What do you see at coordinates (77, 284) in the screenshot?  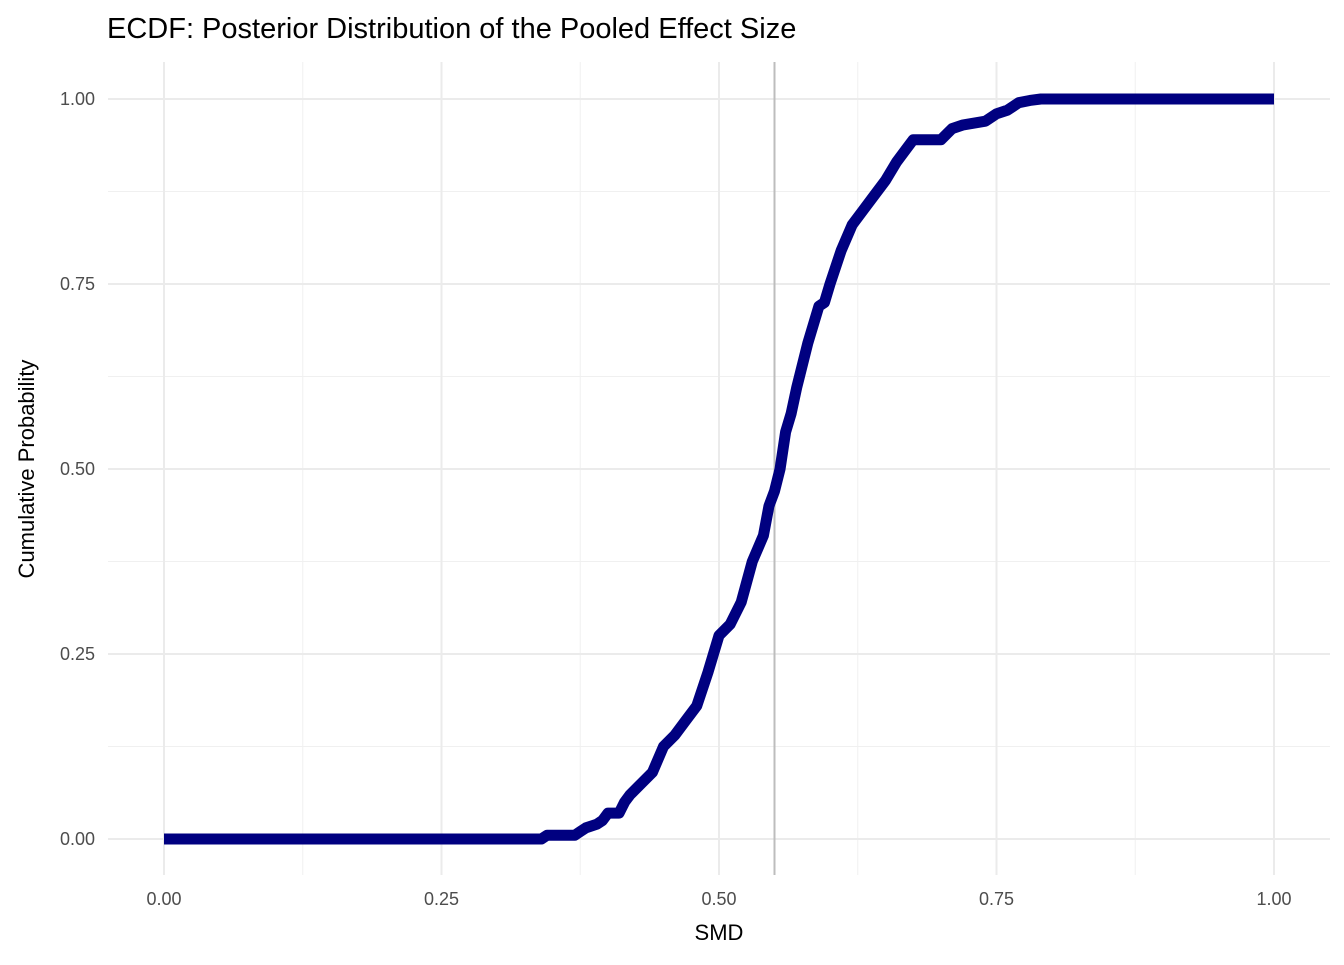 I see `y-tick-label: 0.75` at bounding box center [77, 284].